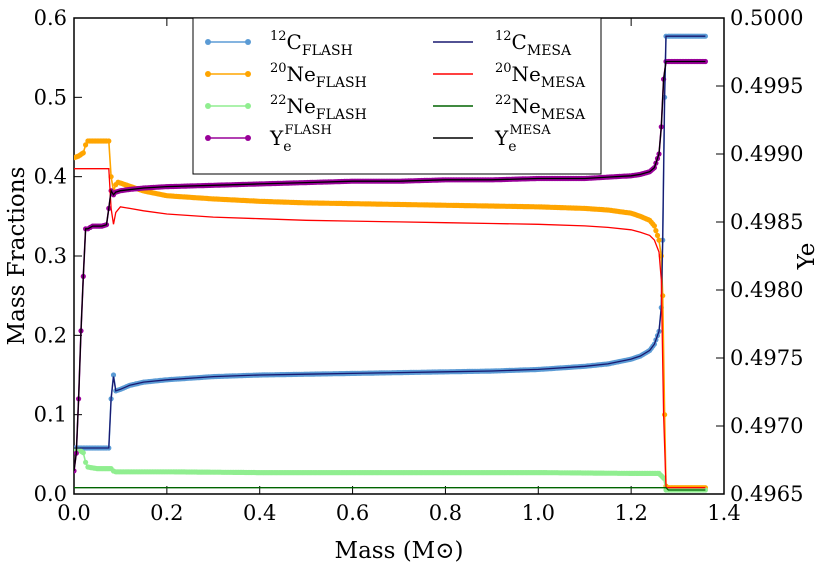  I want to click on y2-tick-label: 0.4990, so click(766, 154).